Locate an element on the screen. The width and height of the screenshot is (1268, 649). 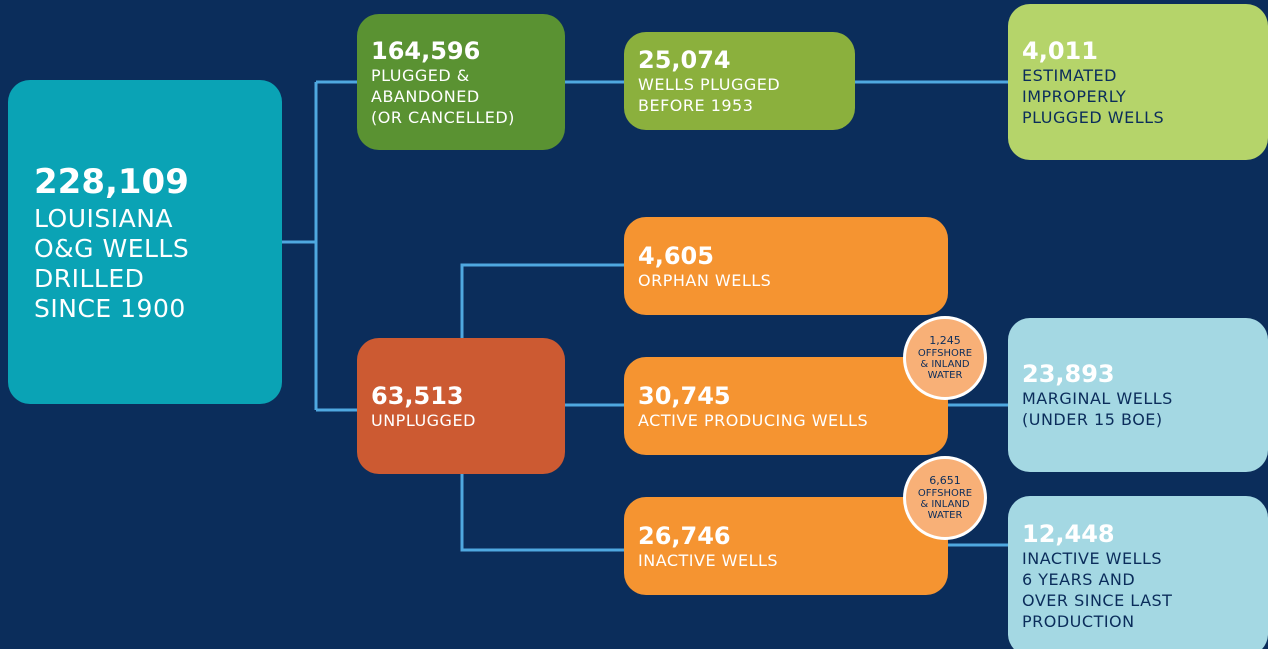
node: 4,011 ESTIMATED IMPROPERLY PLUGGED WELLS is located at coordinates (1138, 82).